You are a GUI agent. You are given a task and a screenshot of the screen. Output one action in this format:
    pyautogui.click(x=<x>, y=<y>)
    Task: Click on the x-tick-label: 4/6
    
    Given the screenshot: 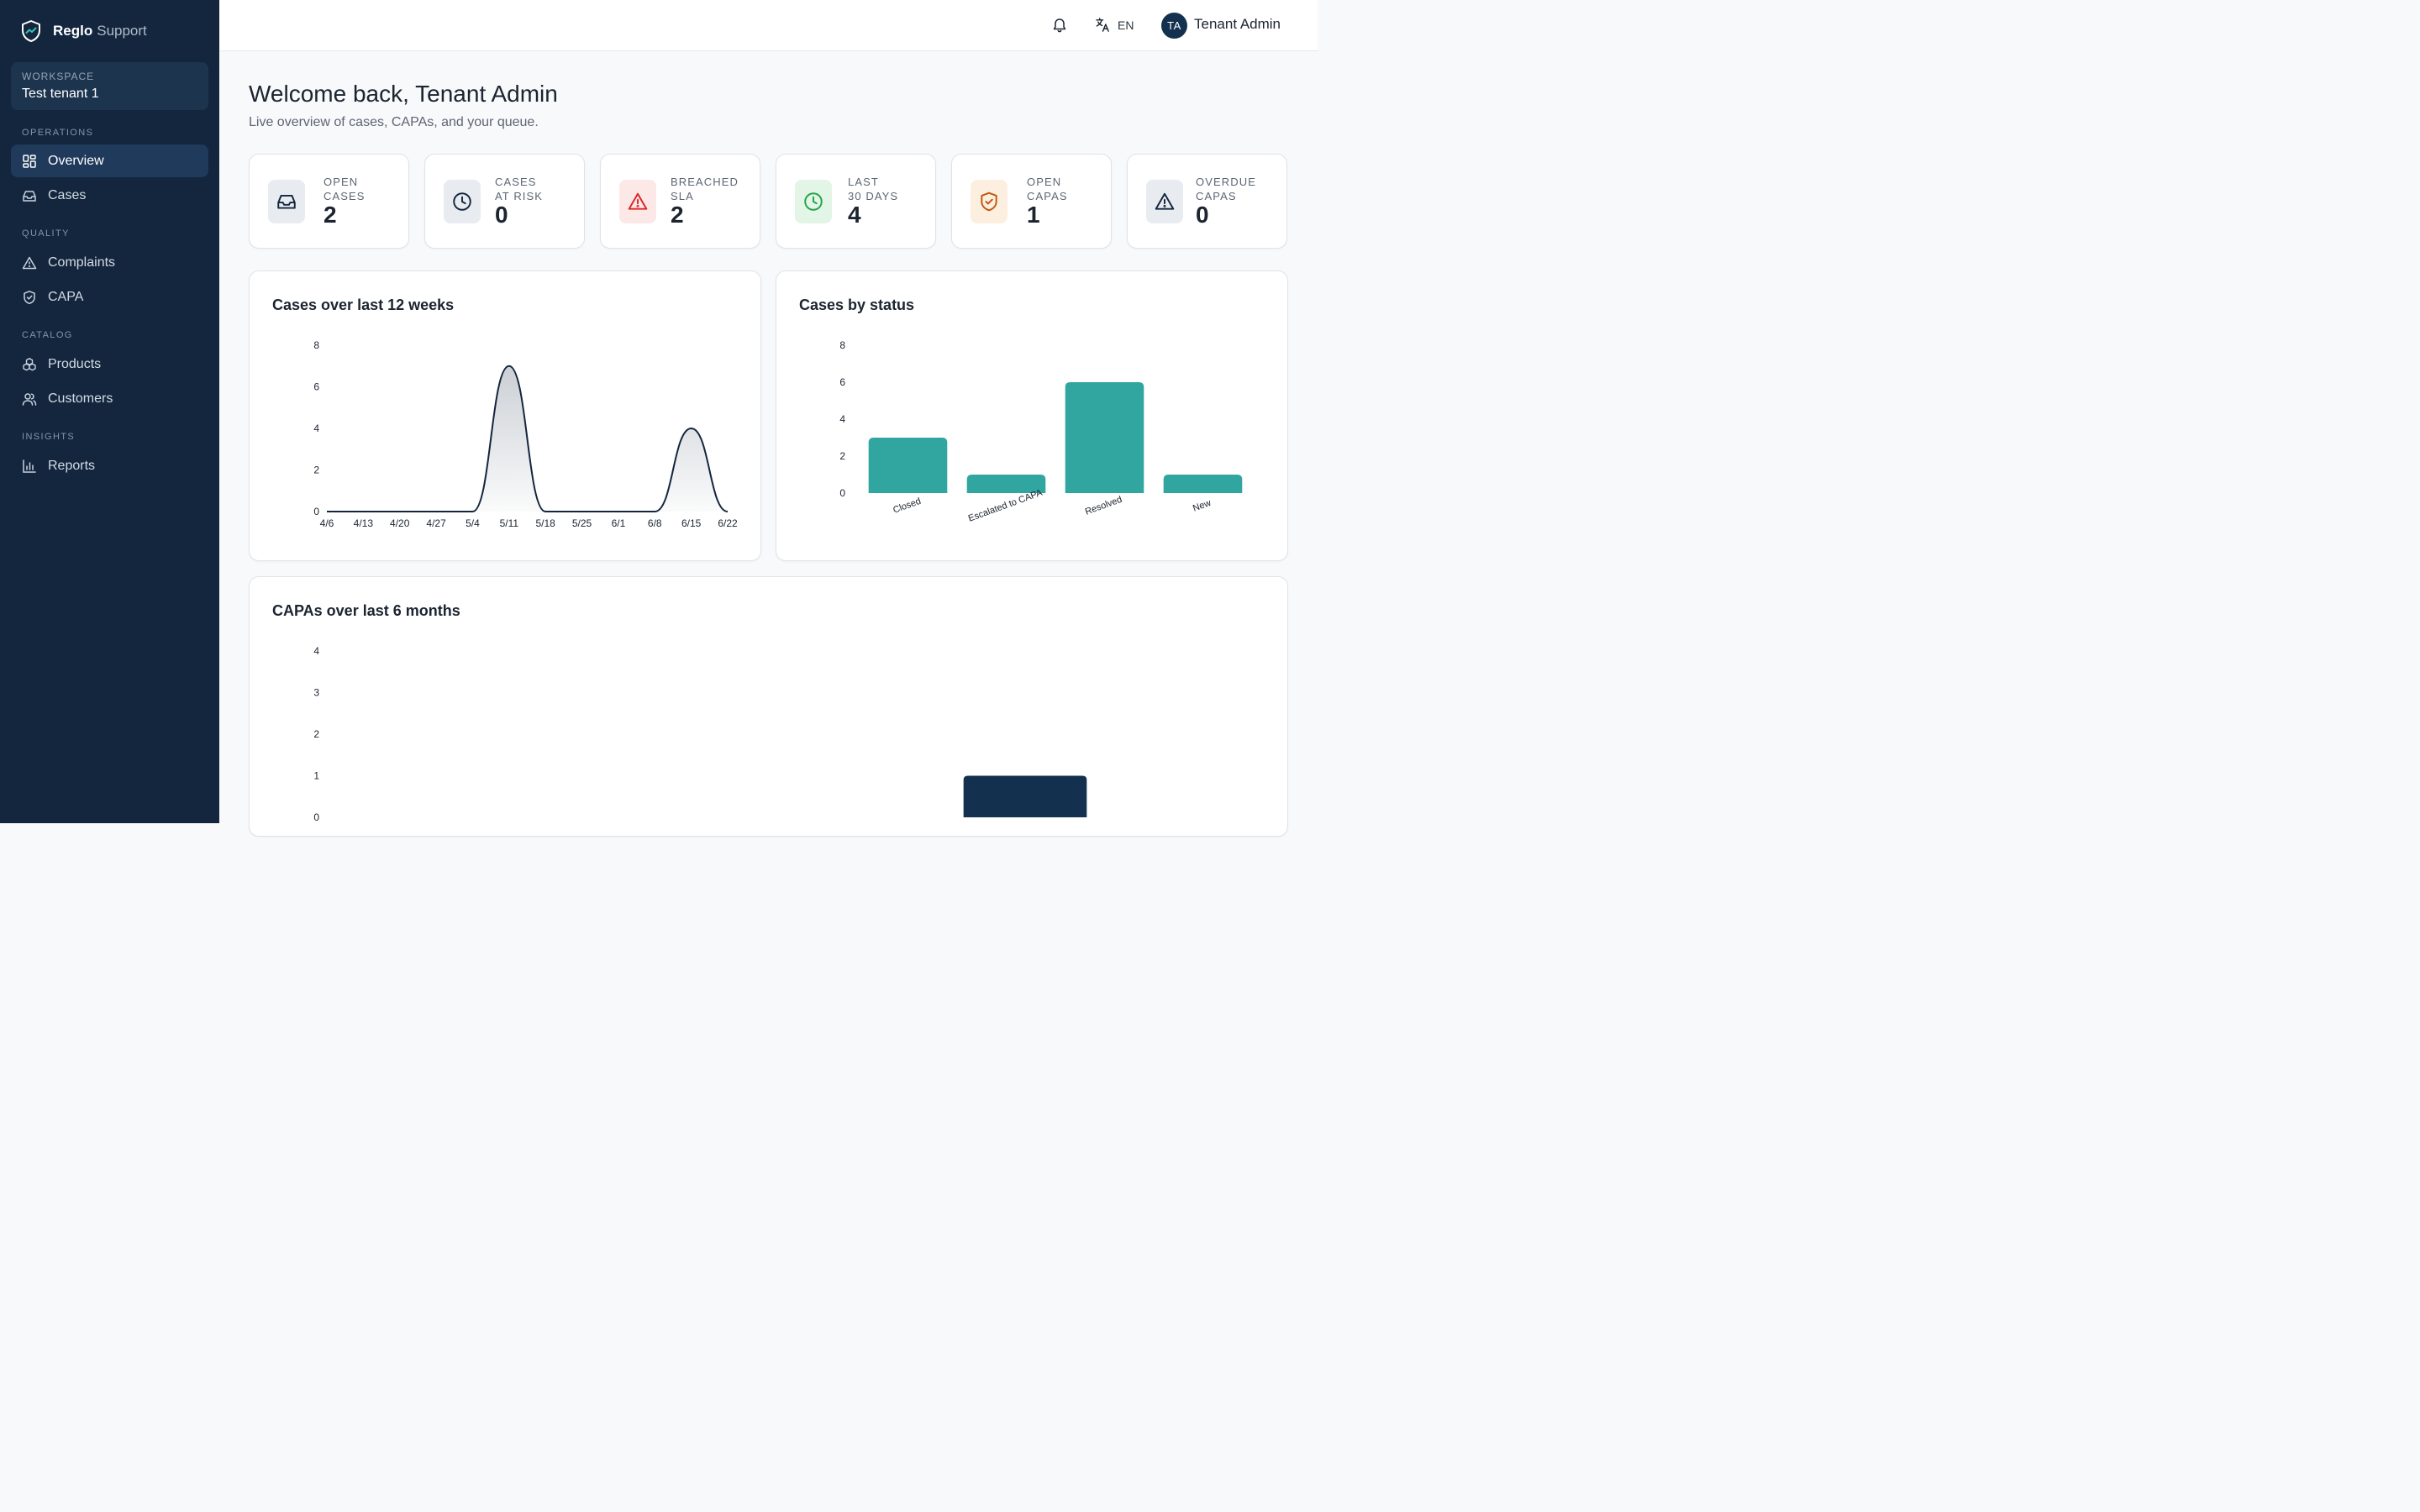 What is the action you would take?
    pyautogui.click(x=327, y=523)
    